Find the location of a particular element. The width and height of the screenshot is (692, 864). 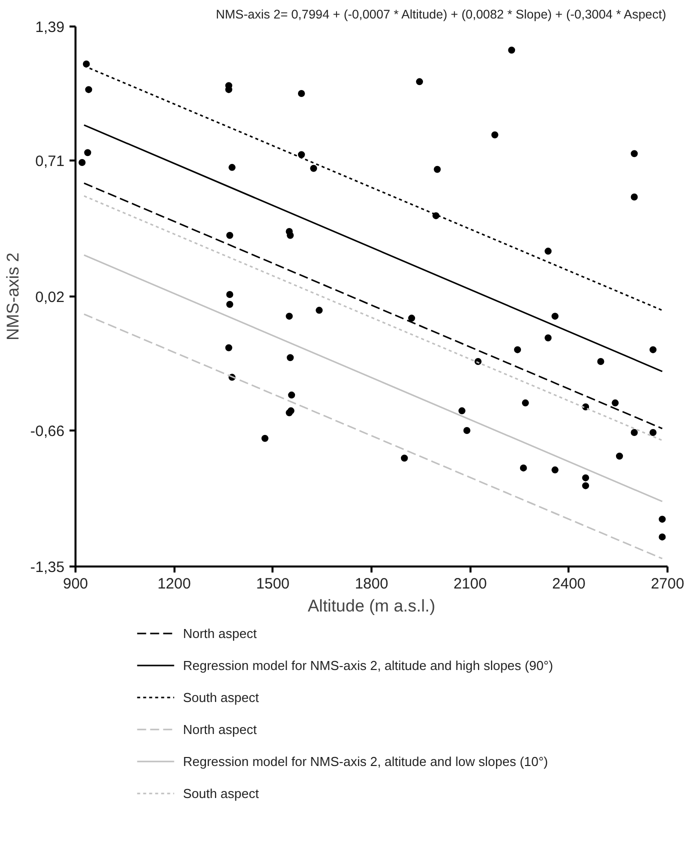

x-tick-label: 2700 is located at coordinates (667, 584).